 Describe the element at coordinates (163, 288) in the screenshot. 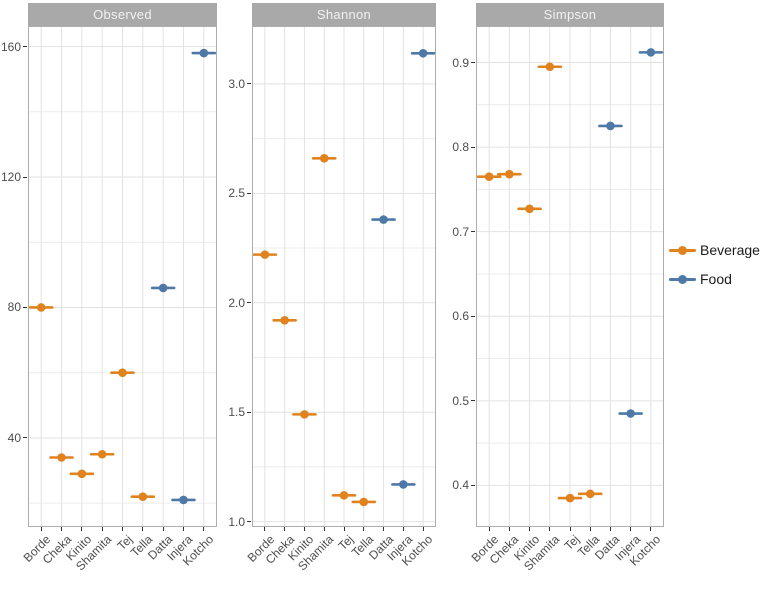

I see `data-point-observed-datta` at that location.